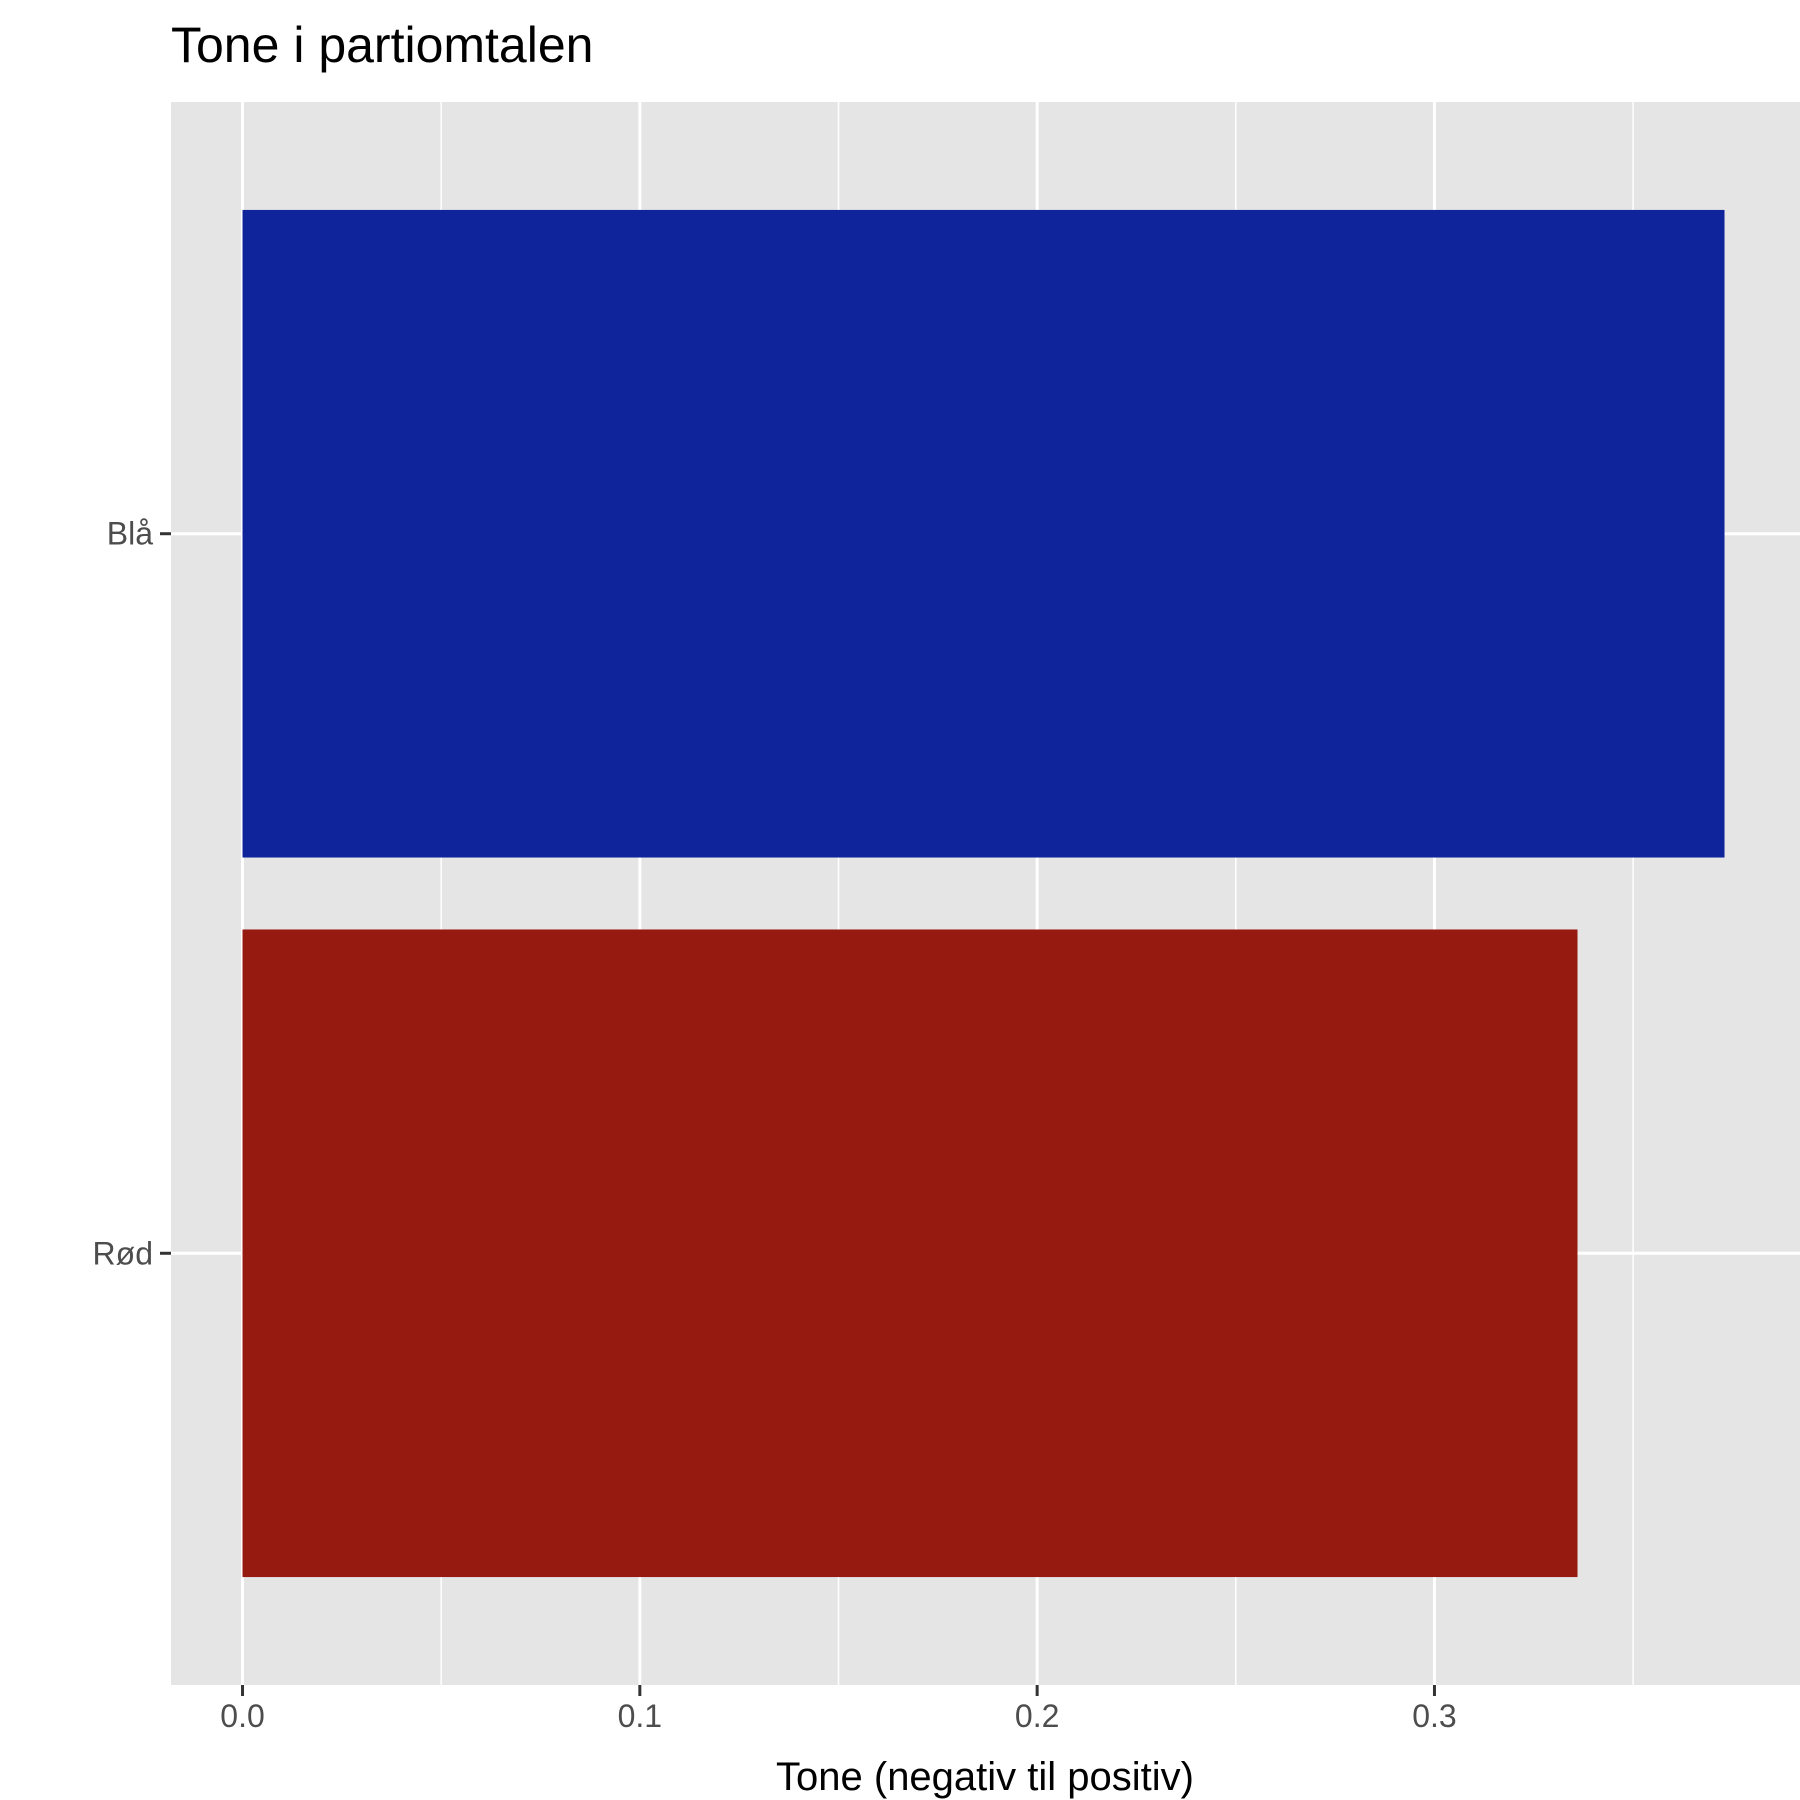  I want to click on y-tick-label: Blå, so click(130, 534).